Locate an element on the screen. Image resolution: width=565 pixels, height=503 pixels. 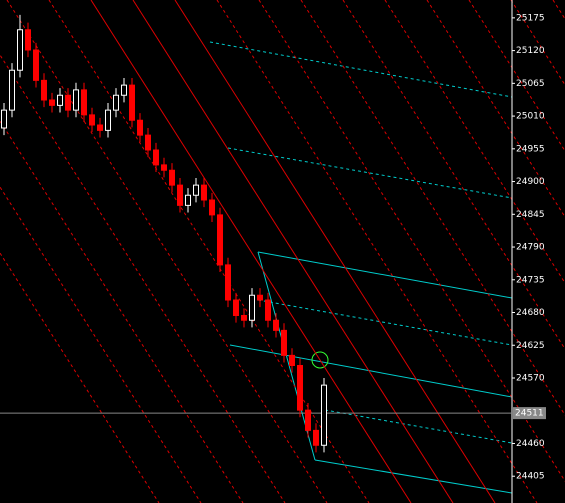
y-tick-label: 24570 is located at coordinates (530, 378).